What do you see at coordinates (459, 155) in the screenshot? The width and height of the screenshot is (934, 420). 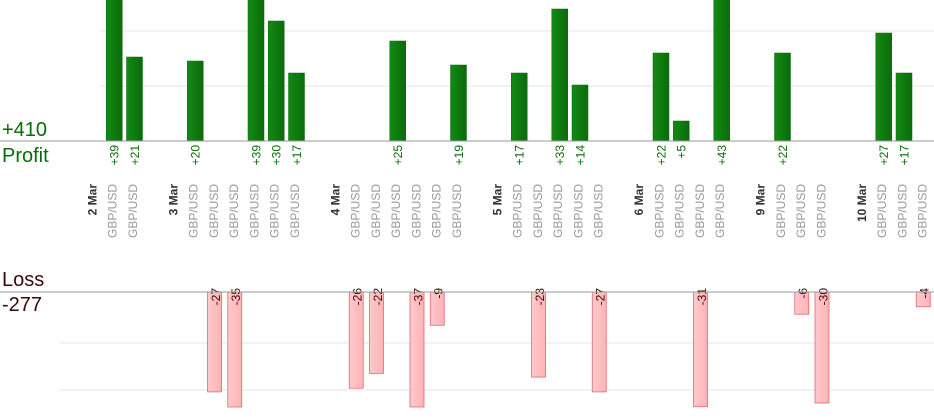 I see `profit-value-label: +19` at bounding box center [459, 155].